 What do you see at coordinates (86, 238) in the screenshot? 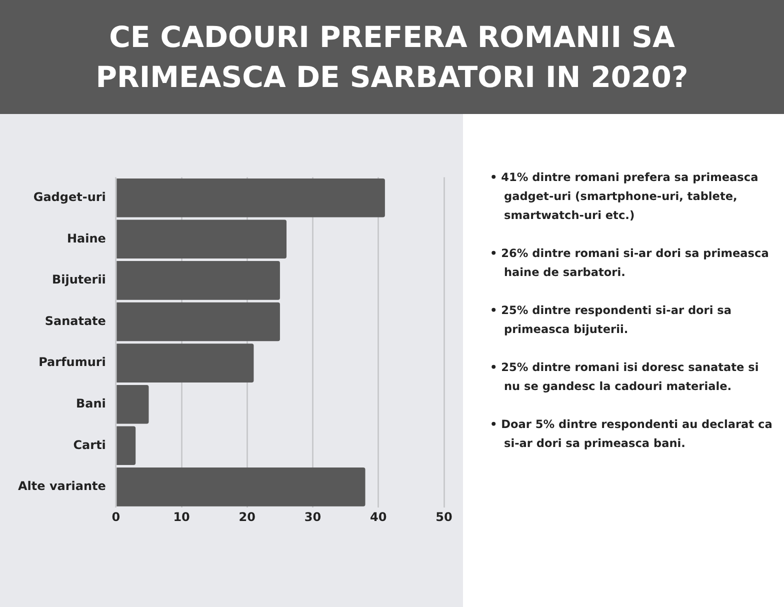
I see `y-tick-label: Haine` at bounding box center [86, 238].